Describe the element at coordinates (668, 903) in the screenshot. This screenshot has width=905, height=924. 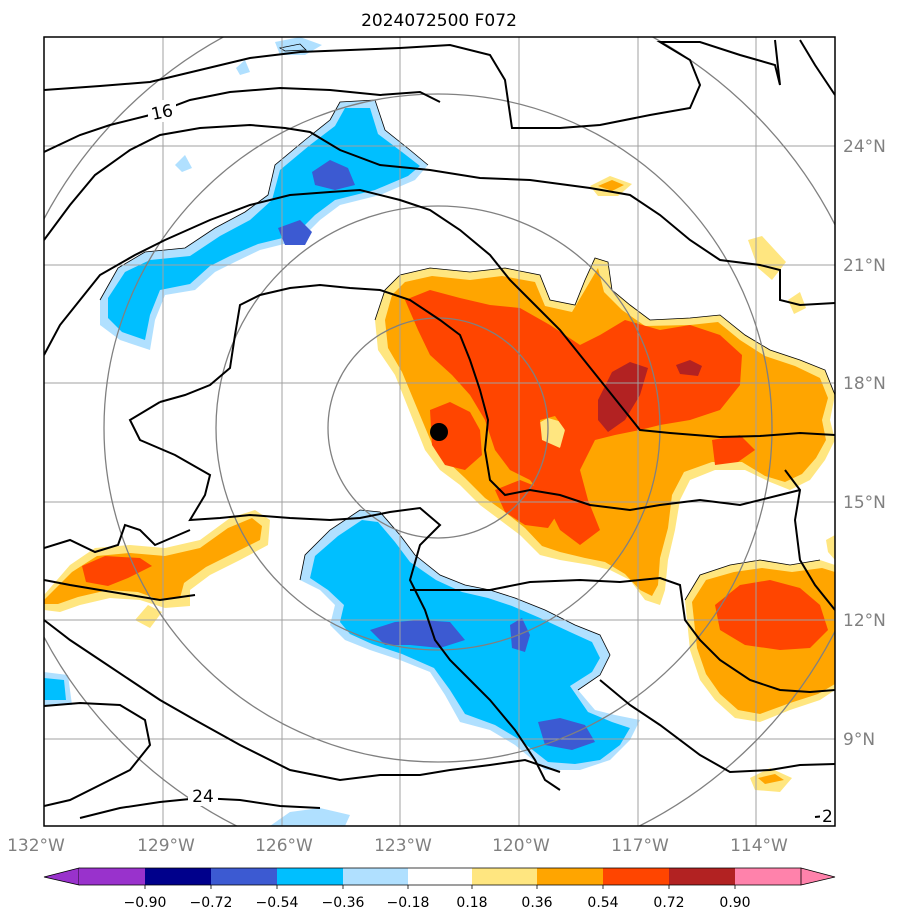
I see `colorbar-tick-label: 0.72` at that location.